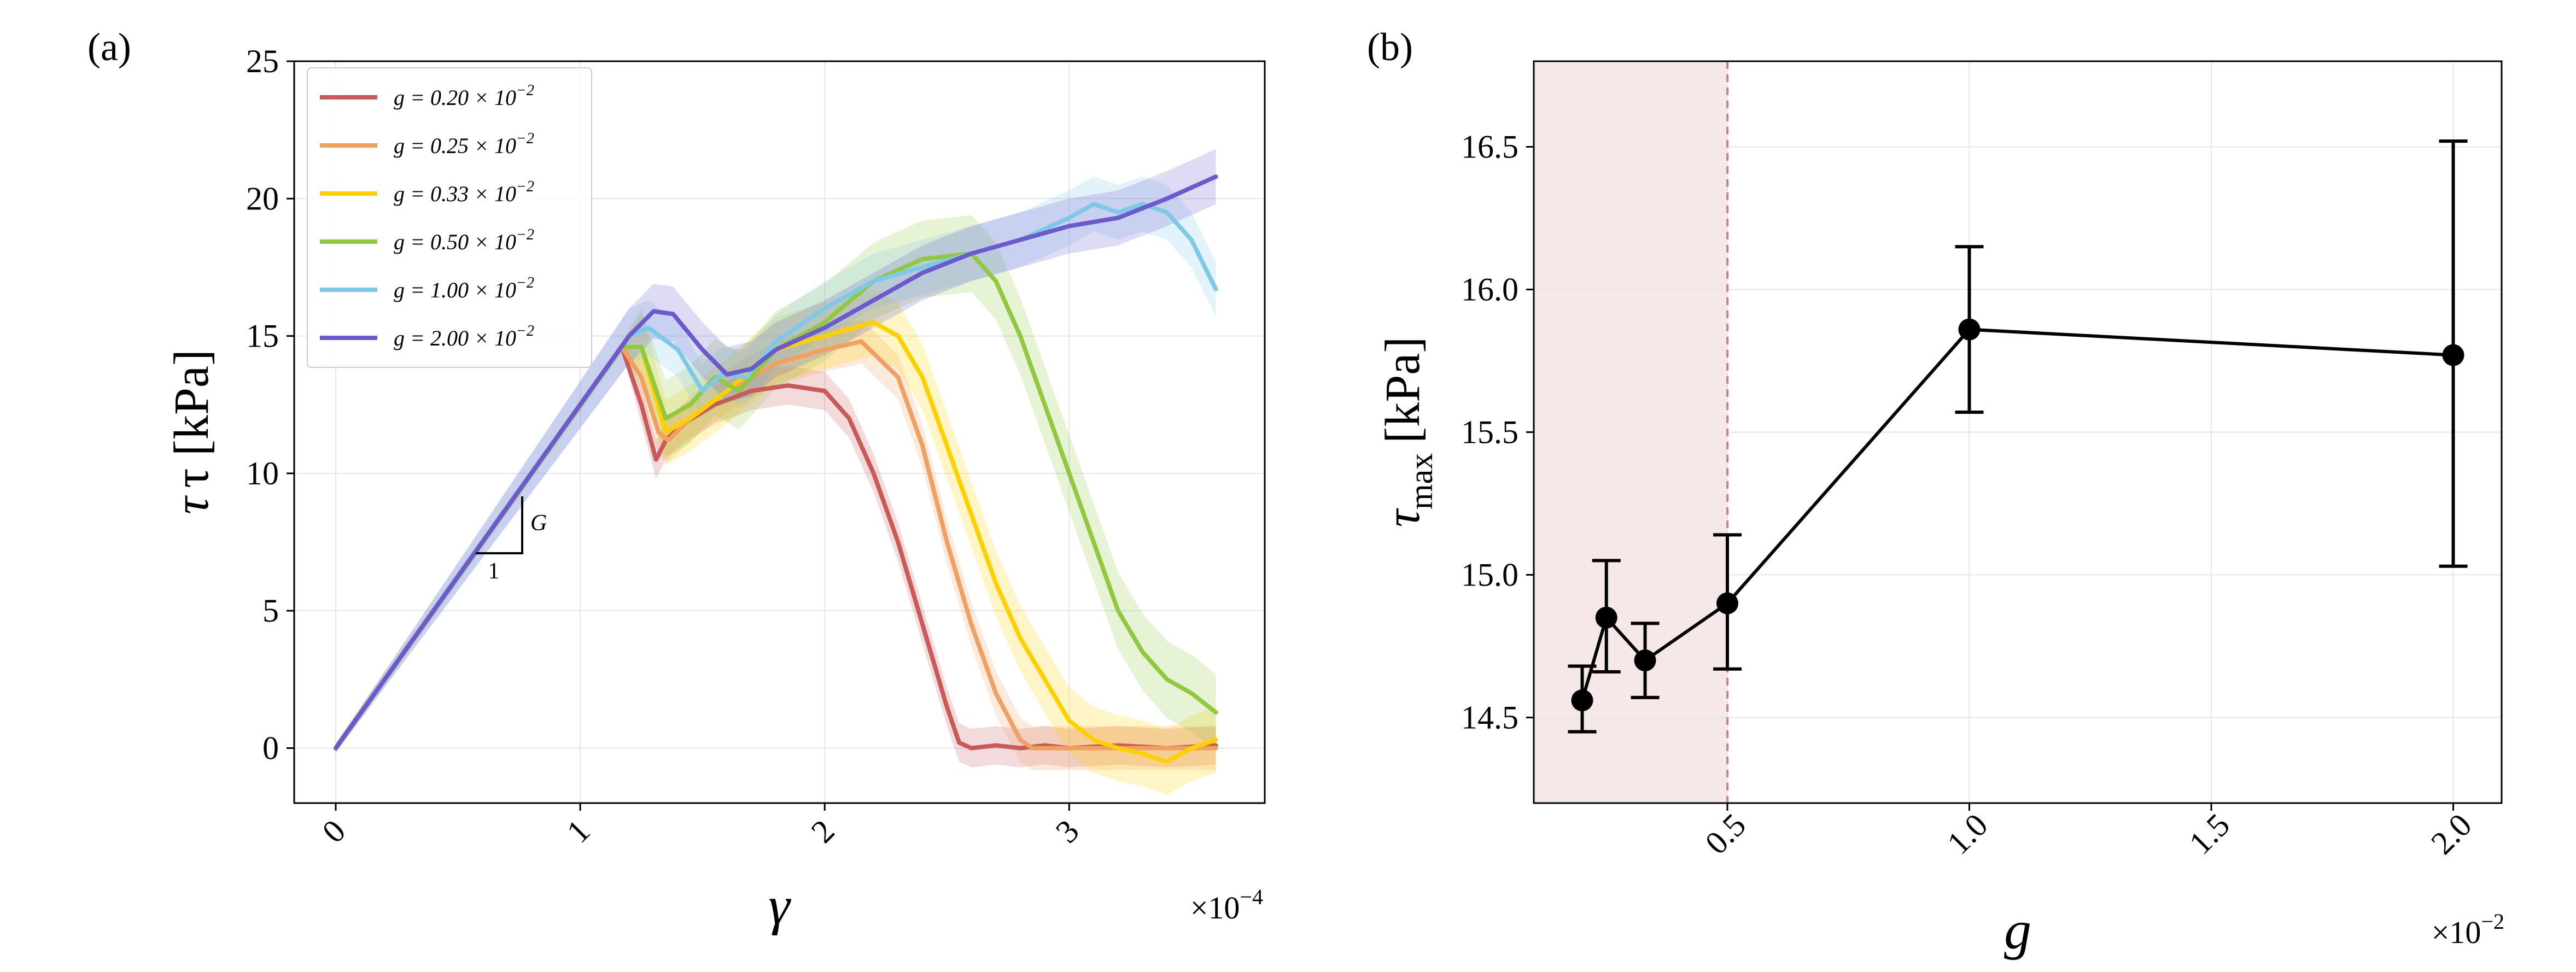 The height and width of the screenshot is (972, 2576). I want to click on legend-label: g = 0.25 × 10−2, so click(464, 144).